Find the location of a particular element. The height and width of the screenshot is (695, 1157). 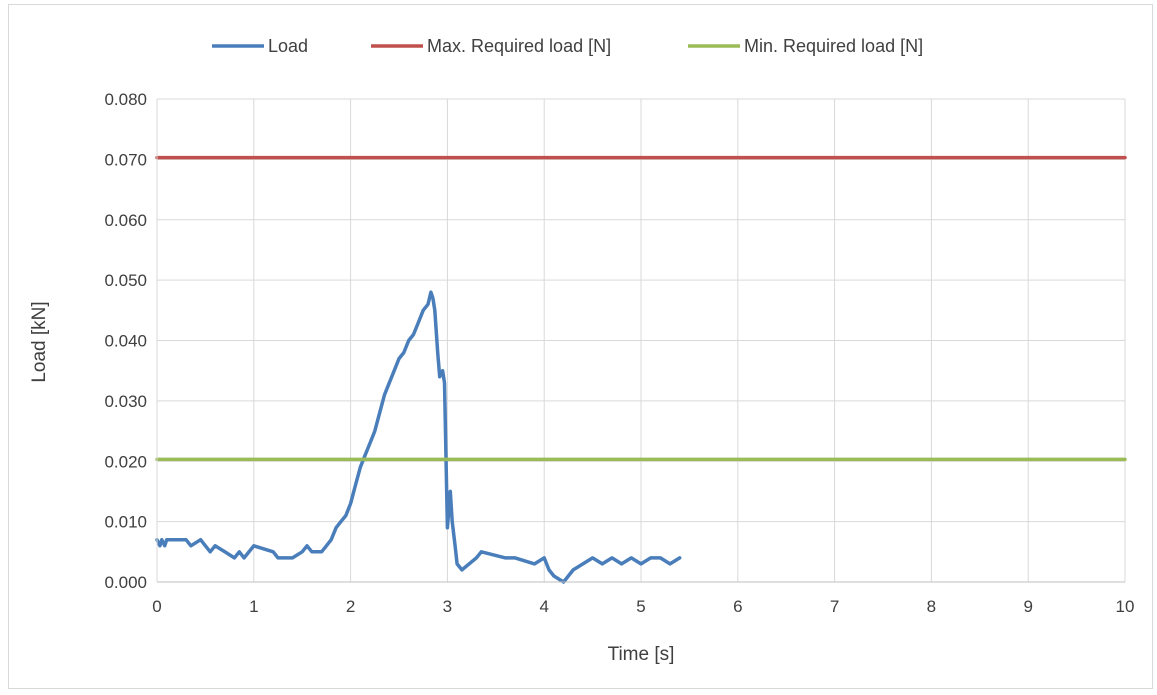

y-tick-label: 0.010 is located at coordinates (125, 522).